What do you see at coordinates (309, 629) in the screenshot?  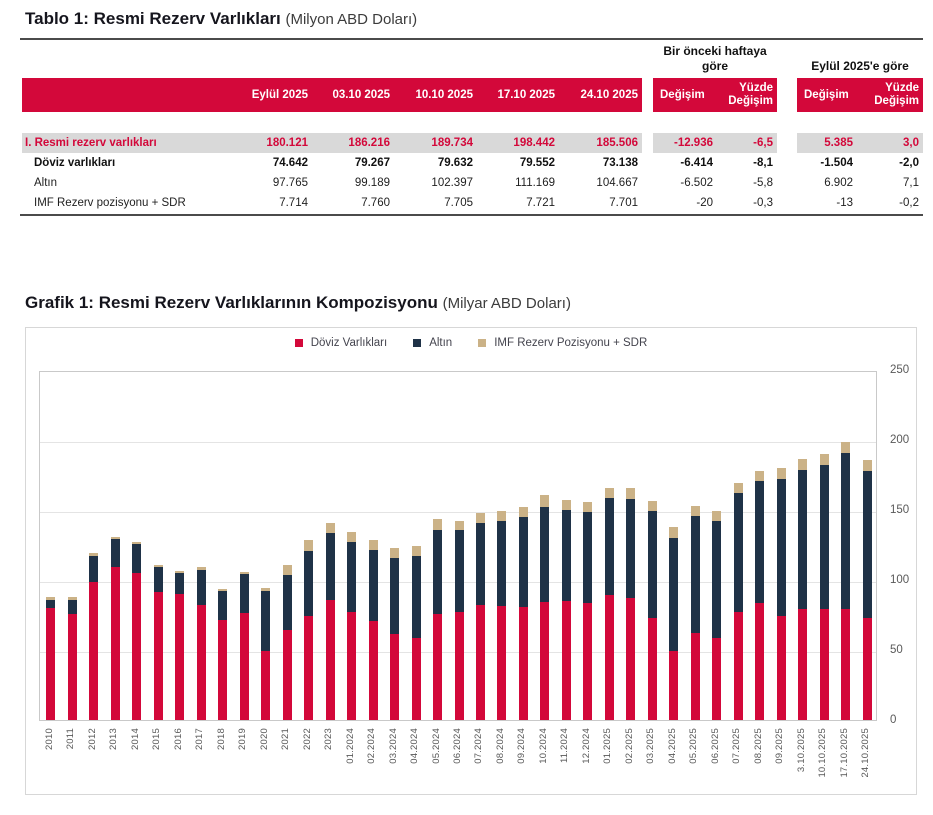 I see `bar-2022` at bounding box center [309, 629].